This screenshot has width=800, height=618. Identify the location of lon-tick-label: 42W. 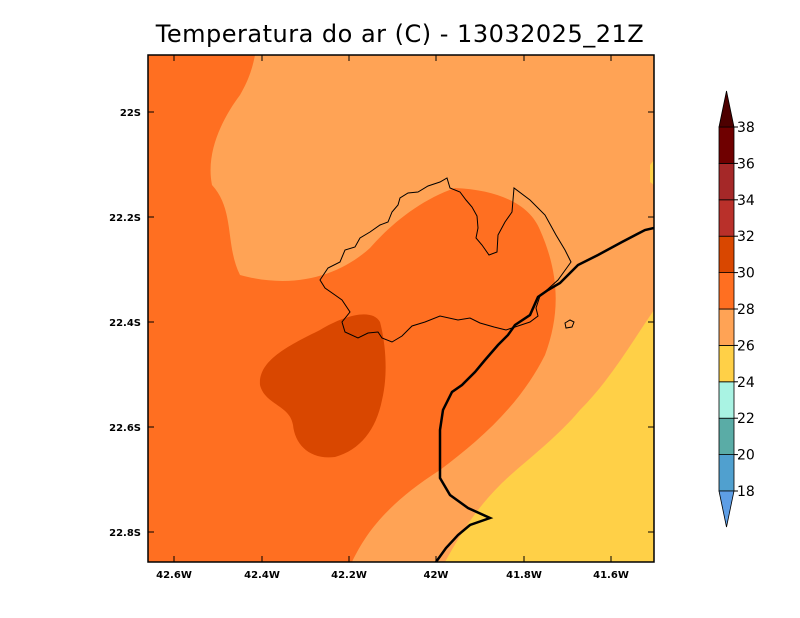
(436, 575).